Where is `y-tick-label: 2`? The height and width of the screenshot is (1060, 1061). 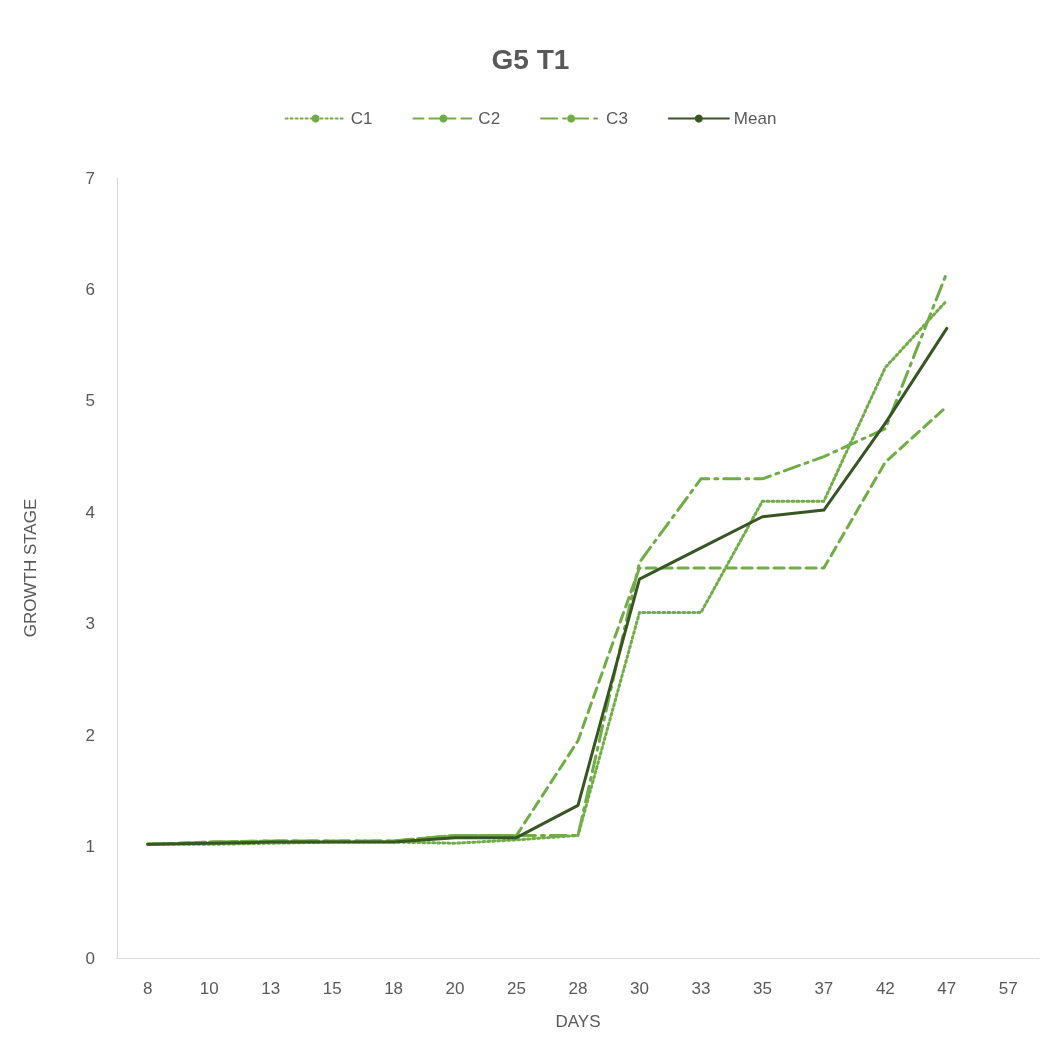 y-tick-label: 2 is located at coordinates (90, 735).